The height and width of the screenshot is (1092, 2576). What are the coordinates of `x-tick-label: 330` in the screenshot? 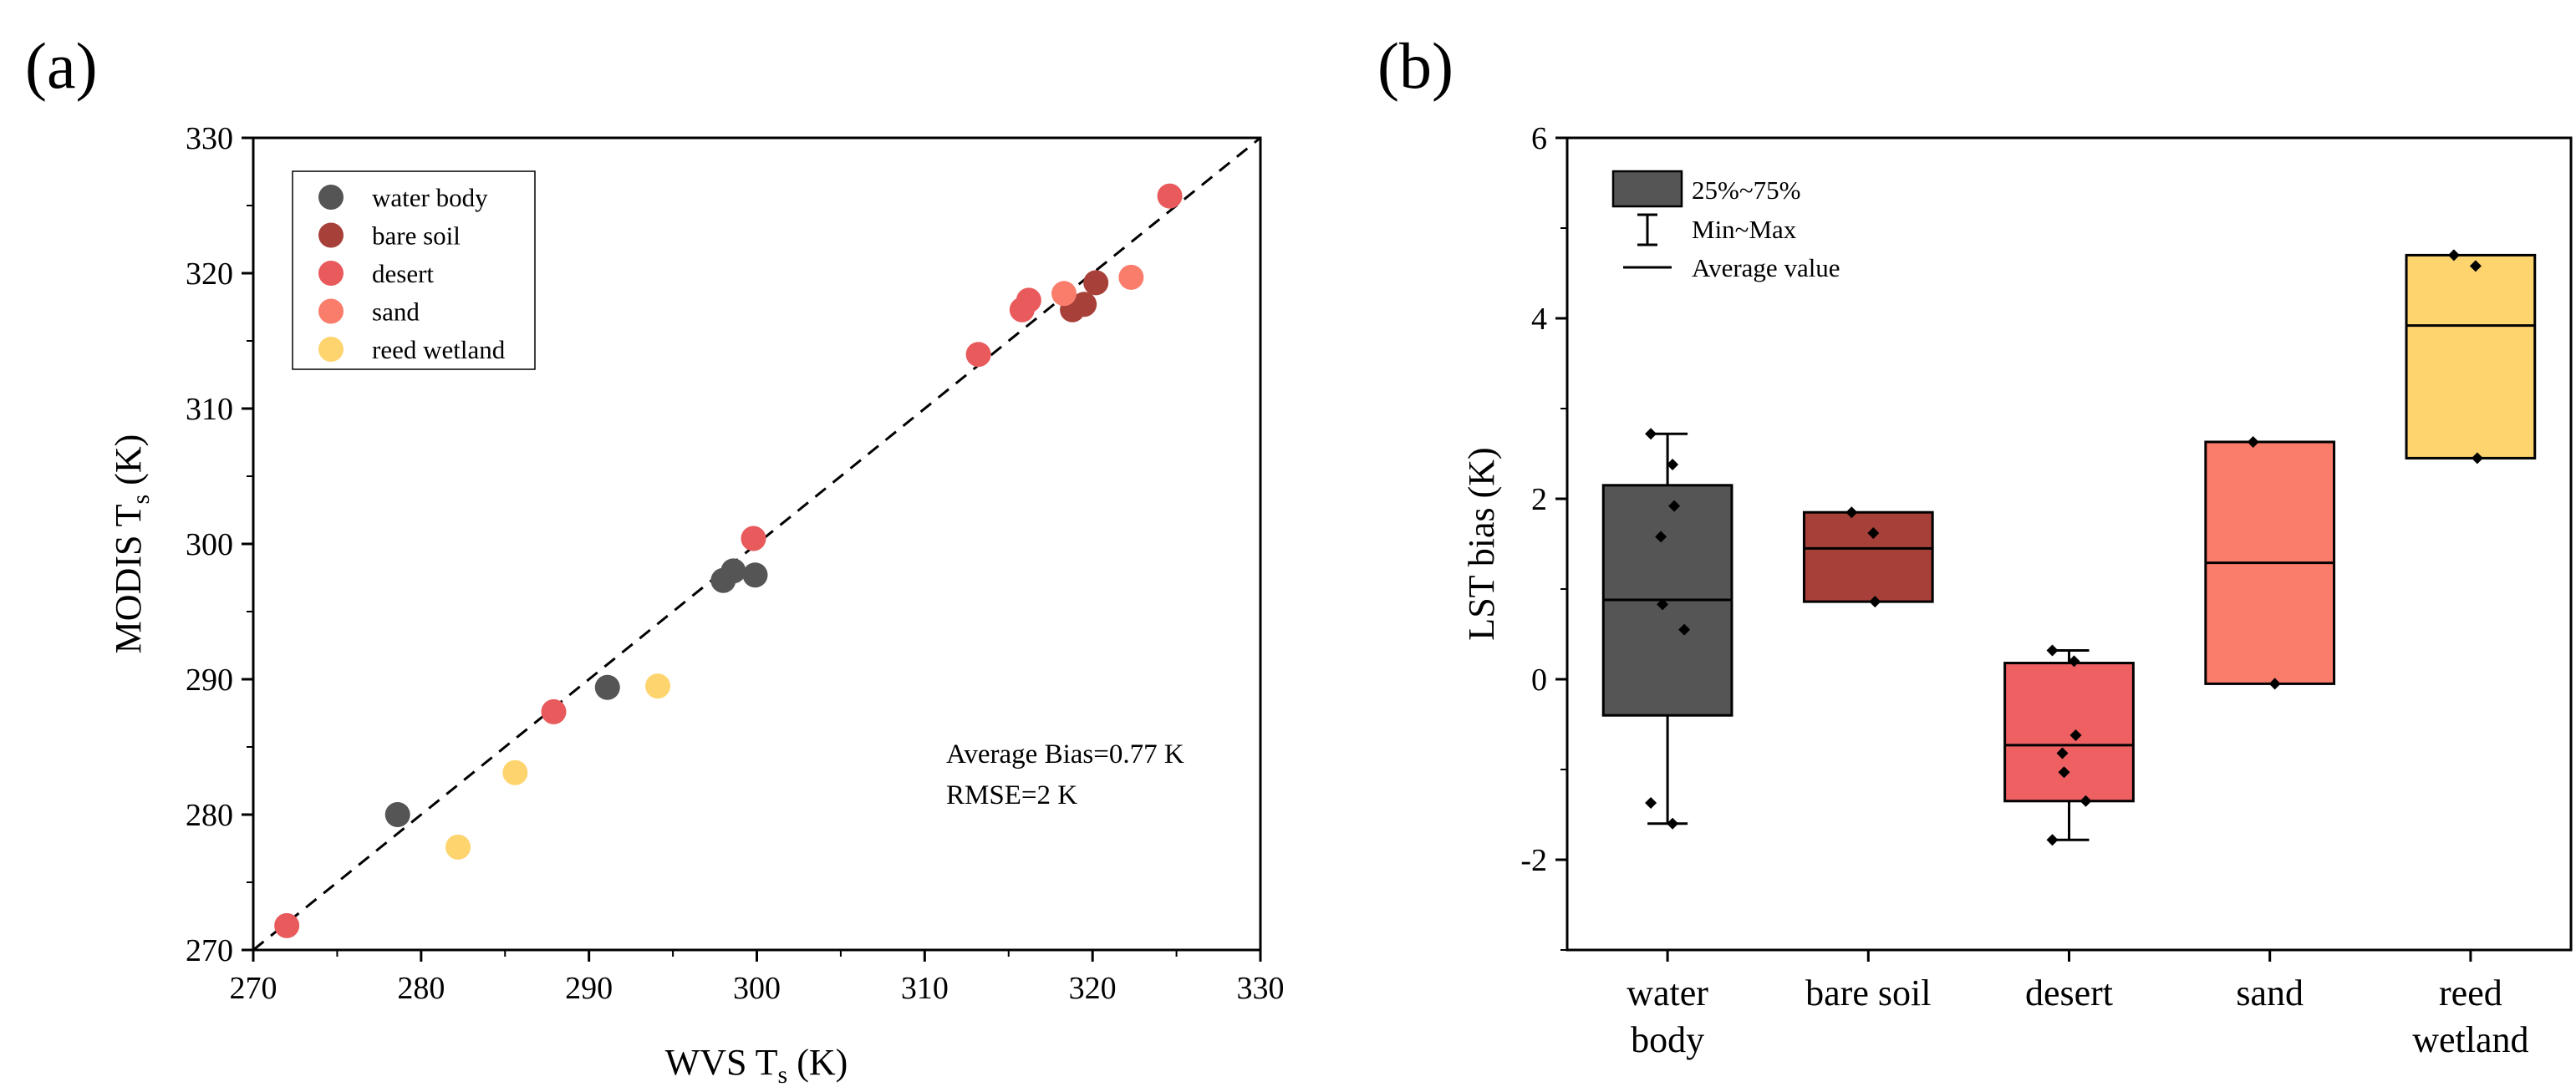 It's located at (1261, 988).